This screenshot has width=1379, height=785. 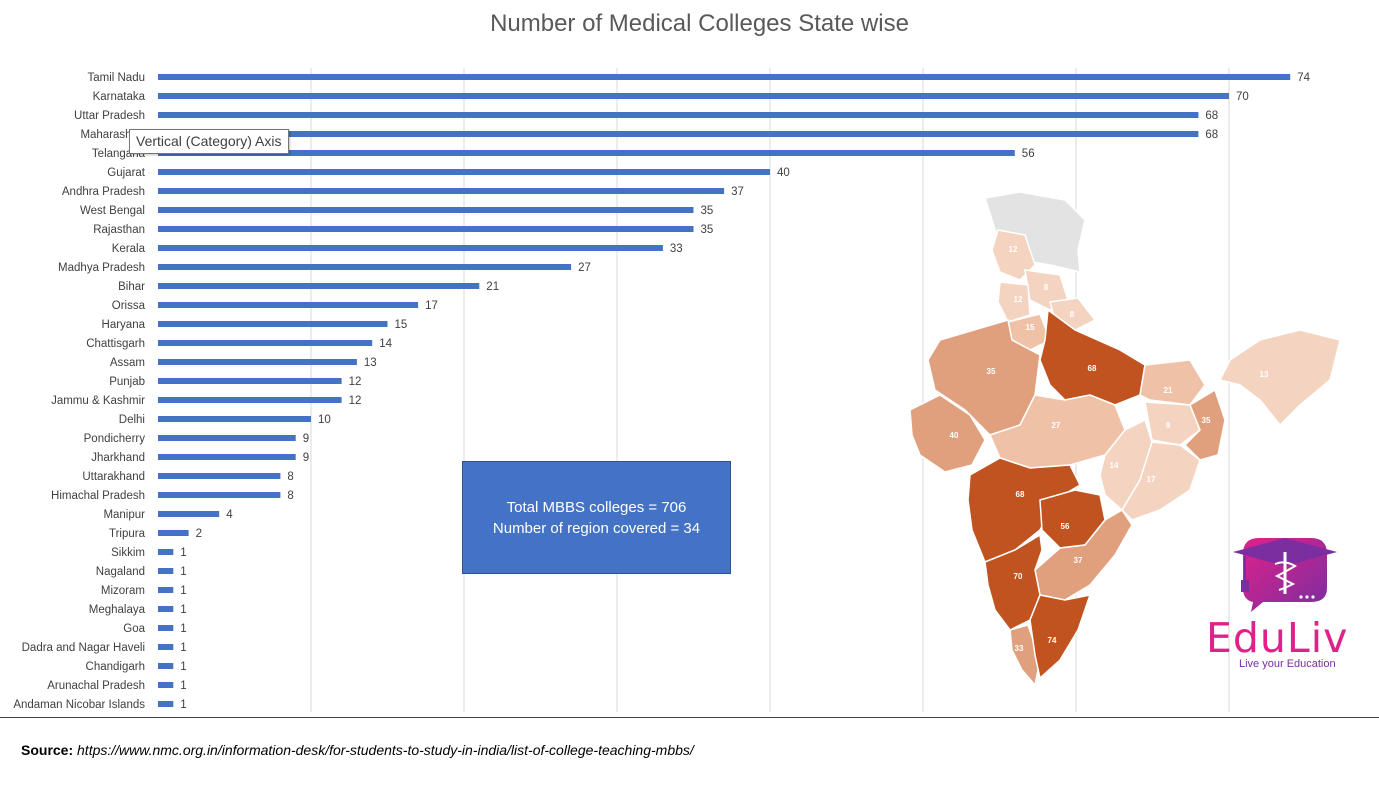 What do you see at coordinates (1030, 327) in the screenshot?
I see `map-label: 15` at bounding box center [1030, 327].